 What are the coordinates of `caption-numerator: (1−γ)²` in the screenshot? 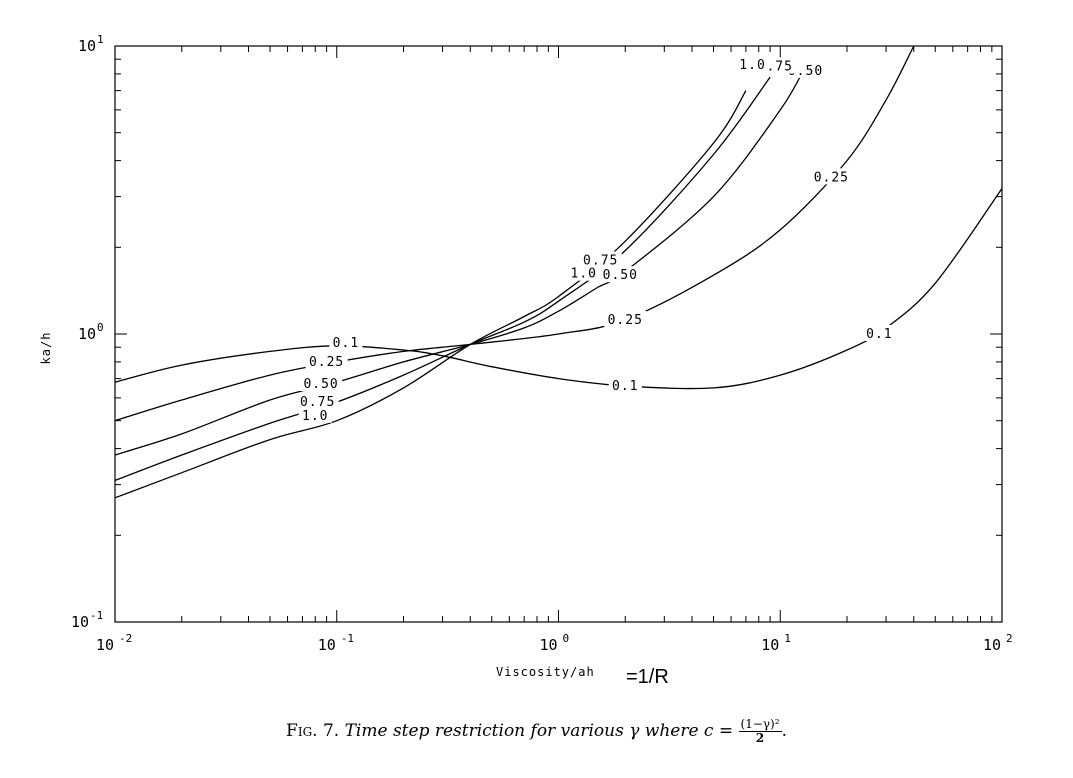 It's located at (760, 724).